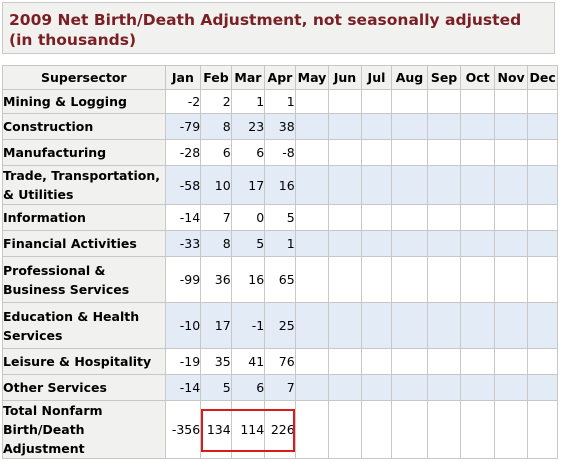 The image size is (563, 462). I want to click on table-cell: 38, so click(280, 126).